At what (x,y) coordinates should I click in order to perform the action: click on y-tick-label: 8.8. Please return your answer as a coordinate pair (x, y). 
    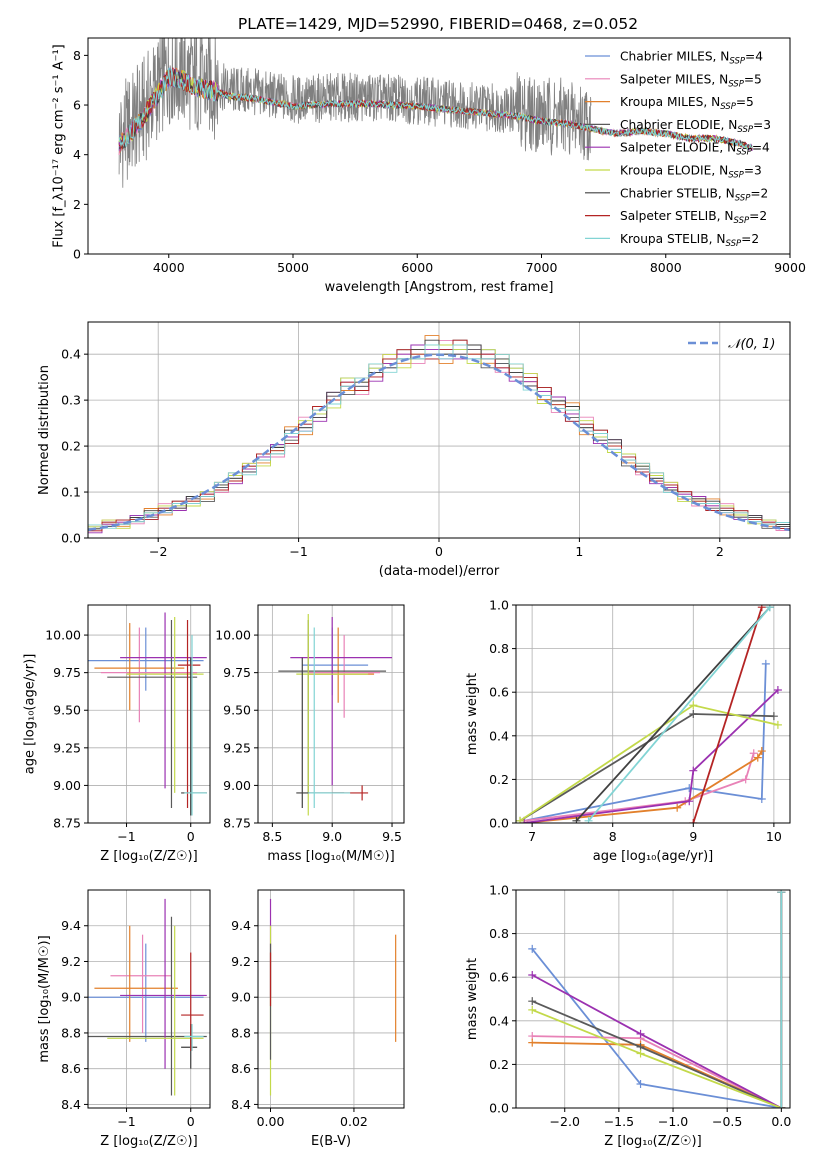
    Looking at the image, I should click on (241, 1032).